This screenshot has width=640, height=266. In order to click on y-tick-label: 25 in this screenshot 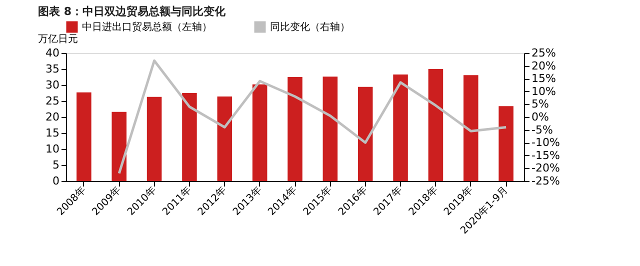, I will do `click(53, 101)`.